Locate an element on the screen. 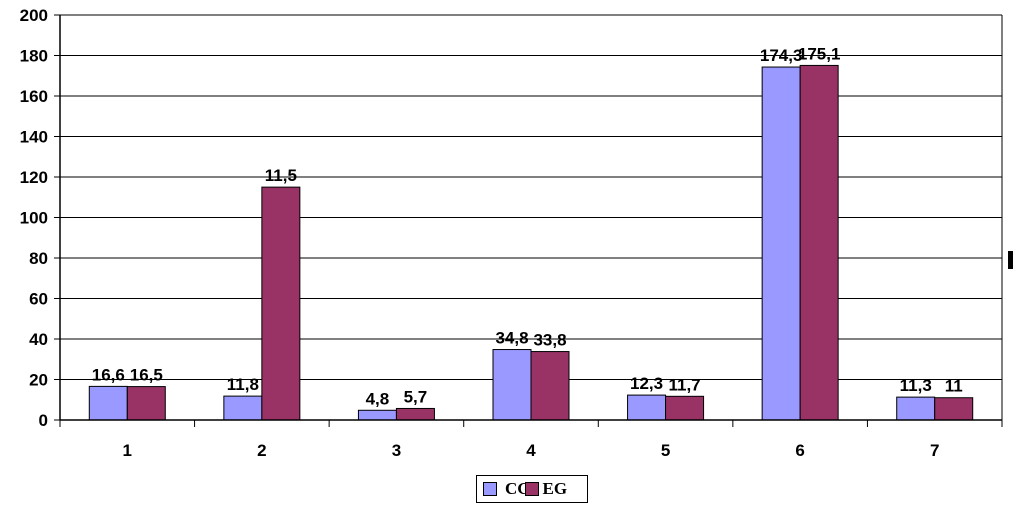 The width and height of the screenshot is (1013, 517). data-label-cg: 4,8 is located at coordinates (378, 398).